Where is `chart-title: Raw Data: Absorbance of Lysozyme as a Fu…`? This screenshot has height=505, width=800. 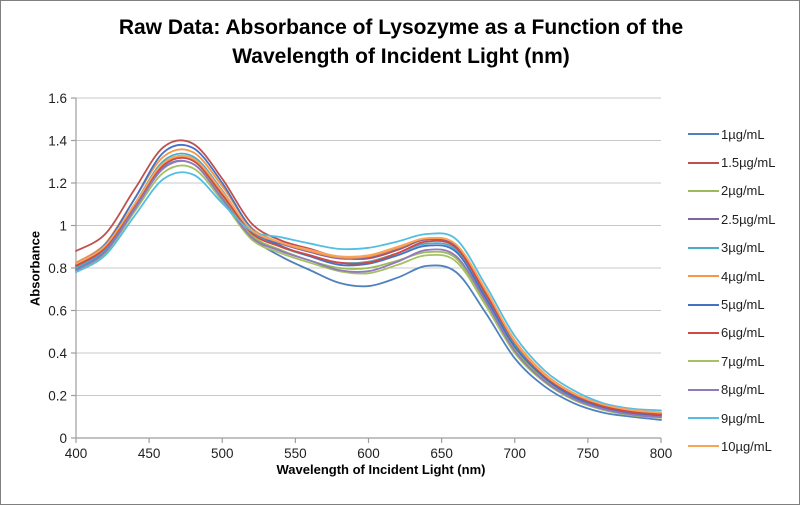 chart-title: Raw Data: Absorbance of Lysozyme as a Fu… is located at coordinates (401, 42).